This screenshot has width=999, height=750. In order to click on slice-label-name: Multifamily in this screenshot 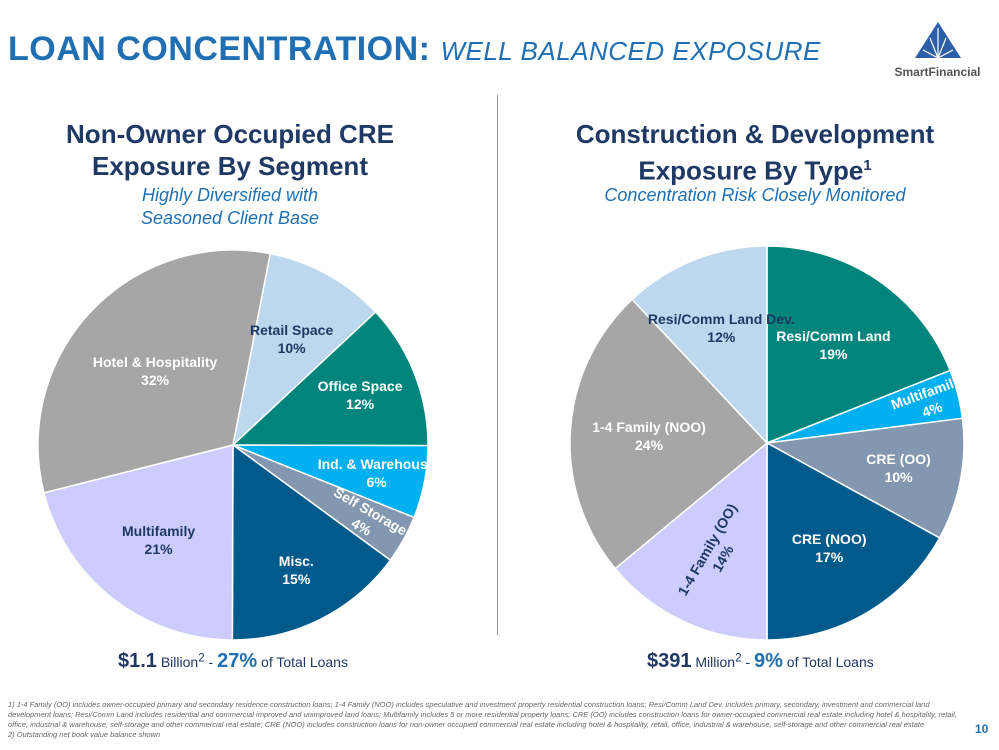, I will do `click(159, 531)`.